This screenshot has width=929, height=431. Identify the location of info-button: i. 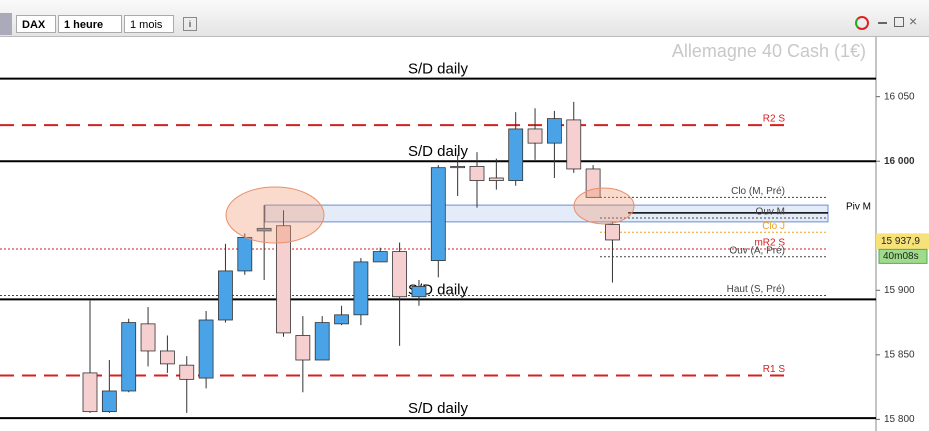
(190, 24).